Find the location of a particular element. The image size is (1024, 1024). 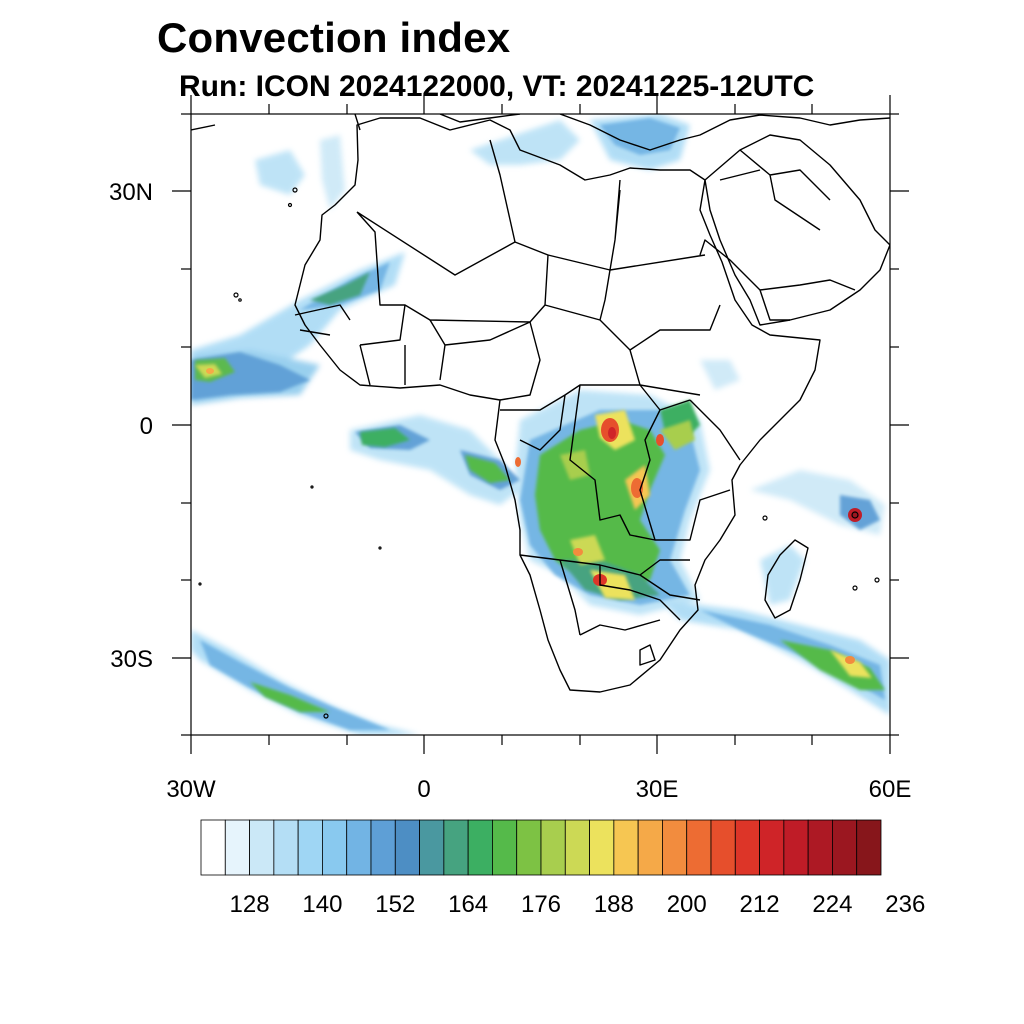

lon-label-30e: 30E is located at coordinates (657, 789).